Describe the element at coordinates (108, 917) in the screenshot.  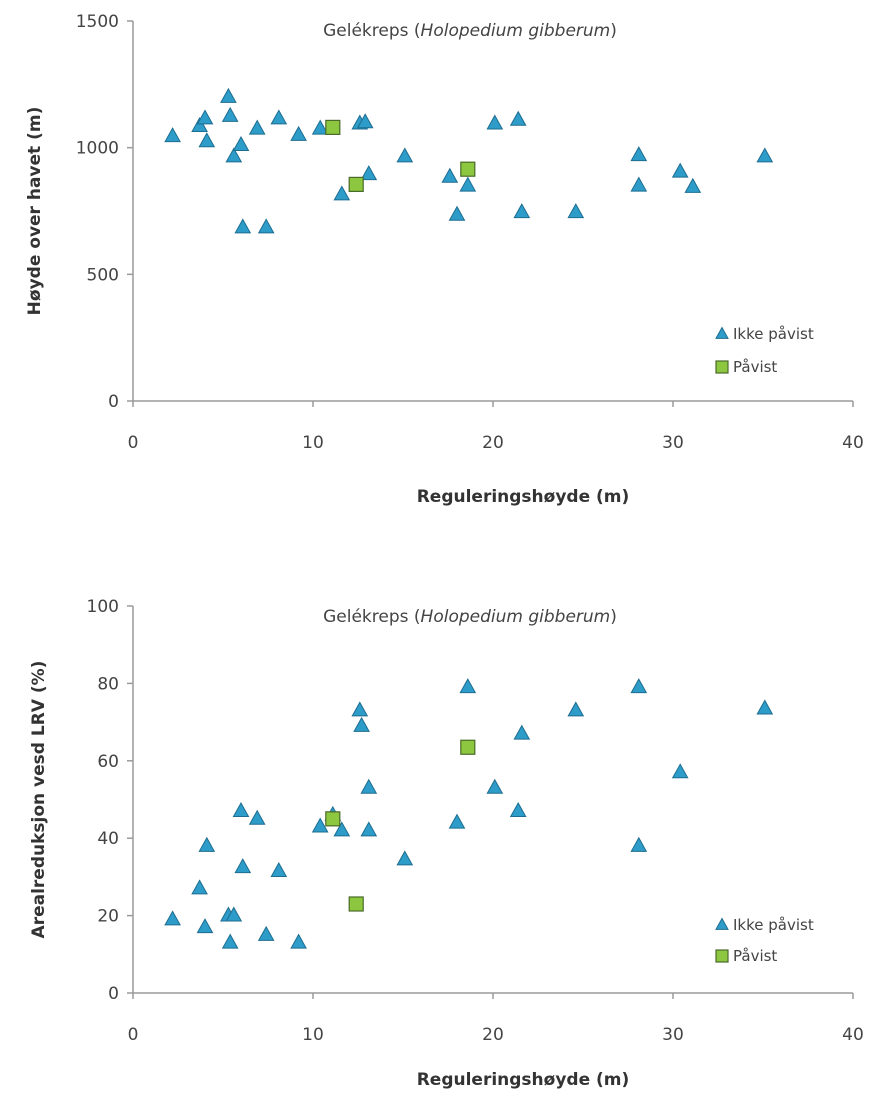
I see `y-tick-label: 20` at that location.